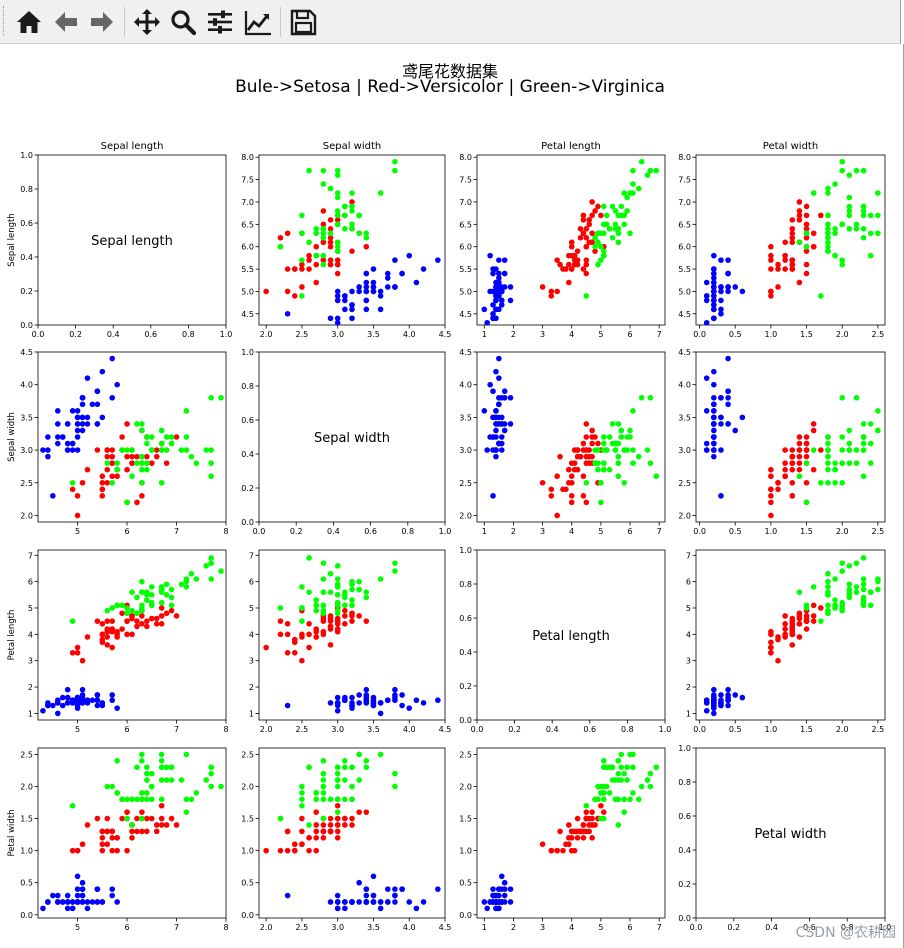 The image size is (904, 948). Describe the element at coordinates (350, 641) in the screenshot. I see `subplot-petal-length-vs-sepal-width: 2.0 2.5 3.0 3.5 4.0 4.5 1 2 3 4 5 6 7` at that location.